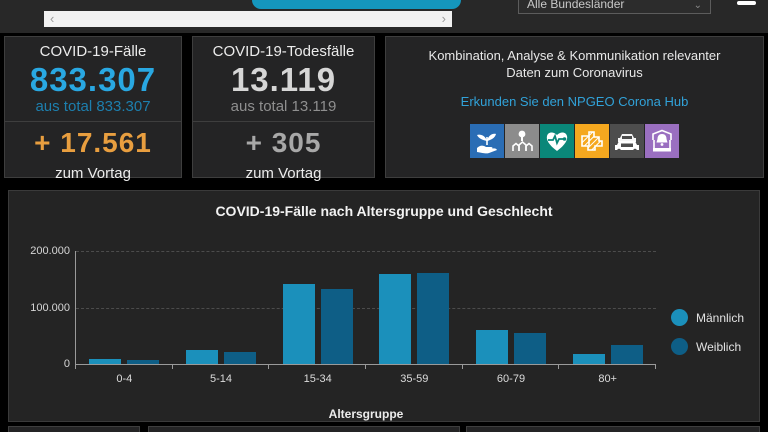 The height and width of the screenshot is (432, 768). Describe the element at coordinates (366, 414) in the screenshot. I see `x-axis-title: Altersgruppe` at that location.